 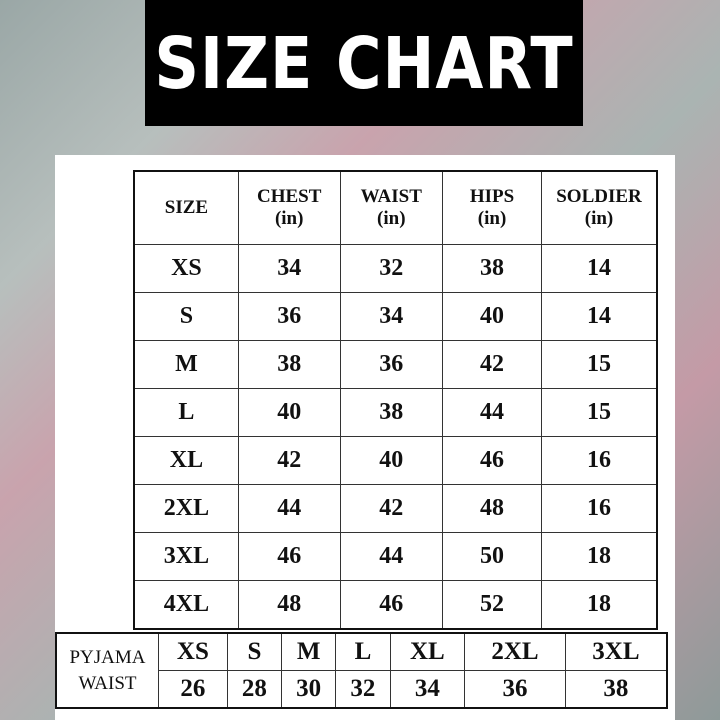 I want to click on pyjama-size-cell: 2XL, so click(x=515, y=651).